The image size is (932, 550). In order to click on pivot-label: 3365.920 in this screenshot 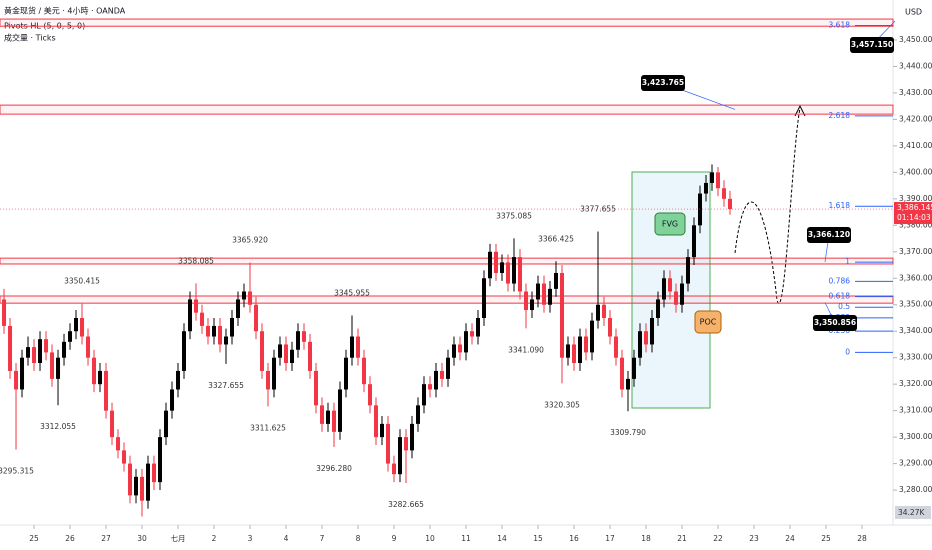, I will do `click(250, 240)`.